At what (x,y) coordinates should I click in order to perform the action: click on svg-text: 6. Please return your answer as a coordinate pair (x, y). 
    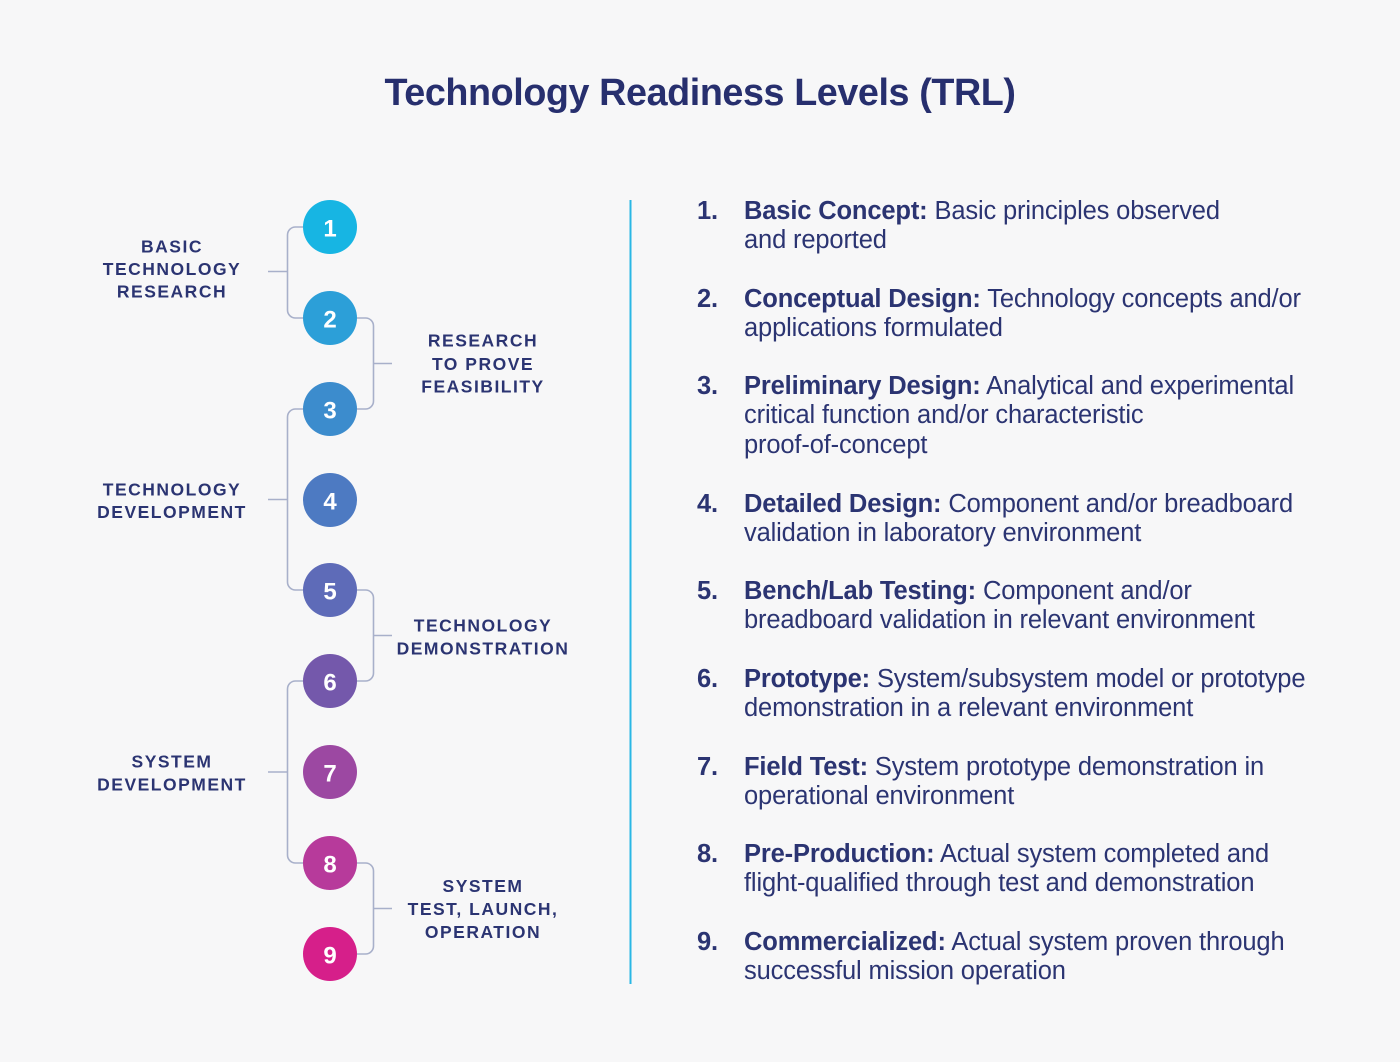
    Looking at the image, I should click on (329, 683).